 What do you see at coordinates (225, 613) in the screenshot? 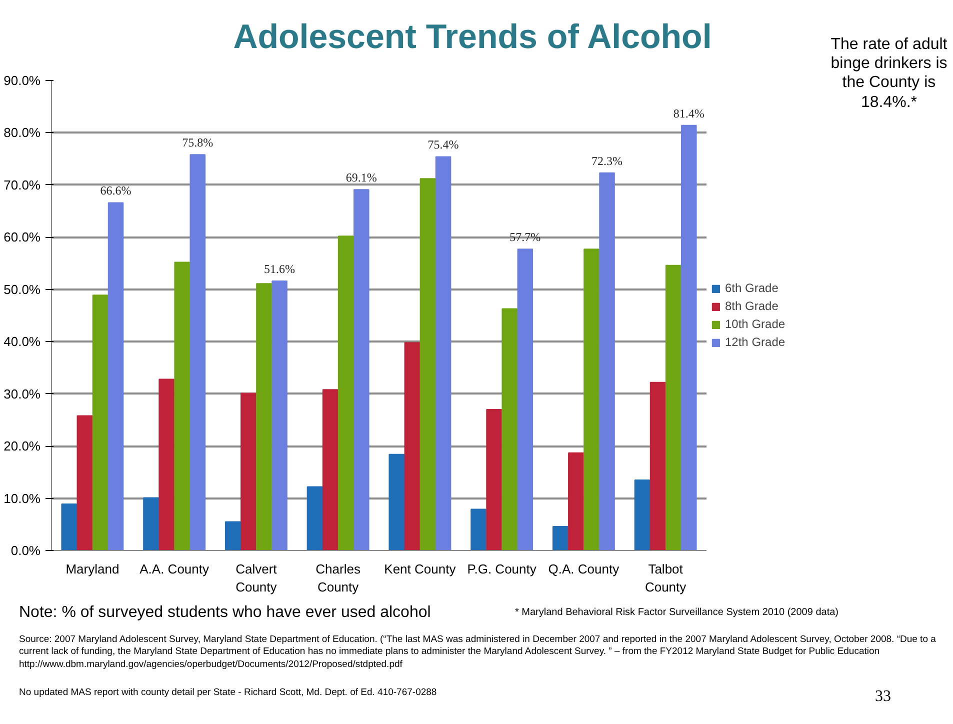
I see `text: Note: % of surveyed students who have ever used alcohol` at bounding box center [225, 613].